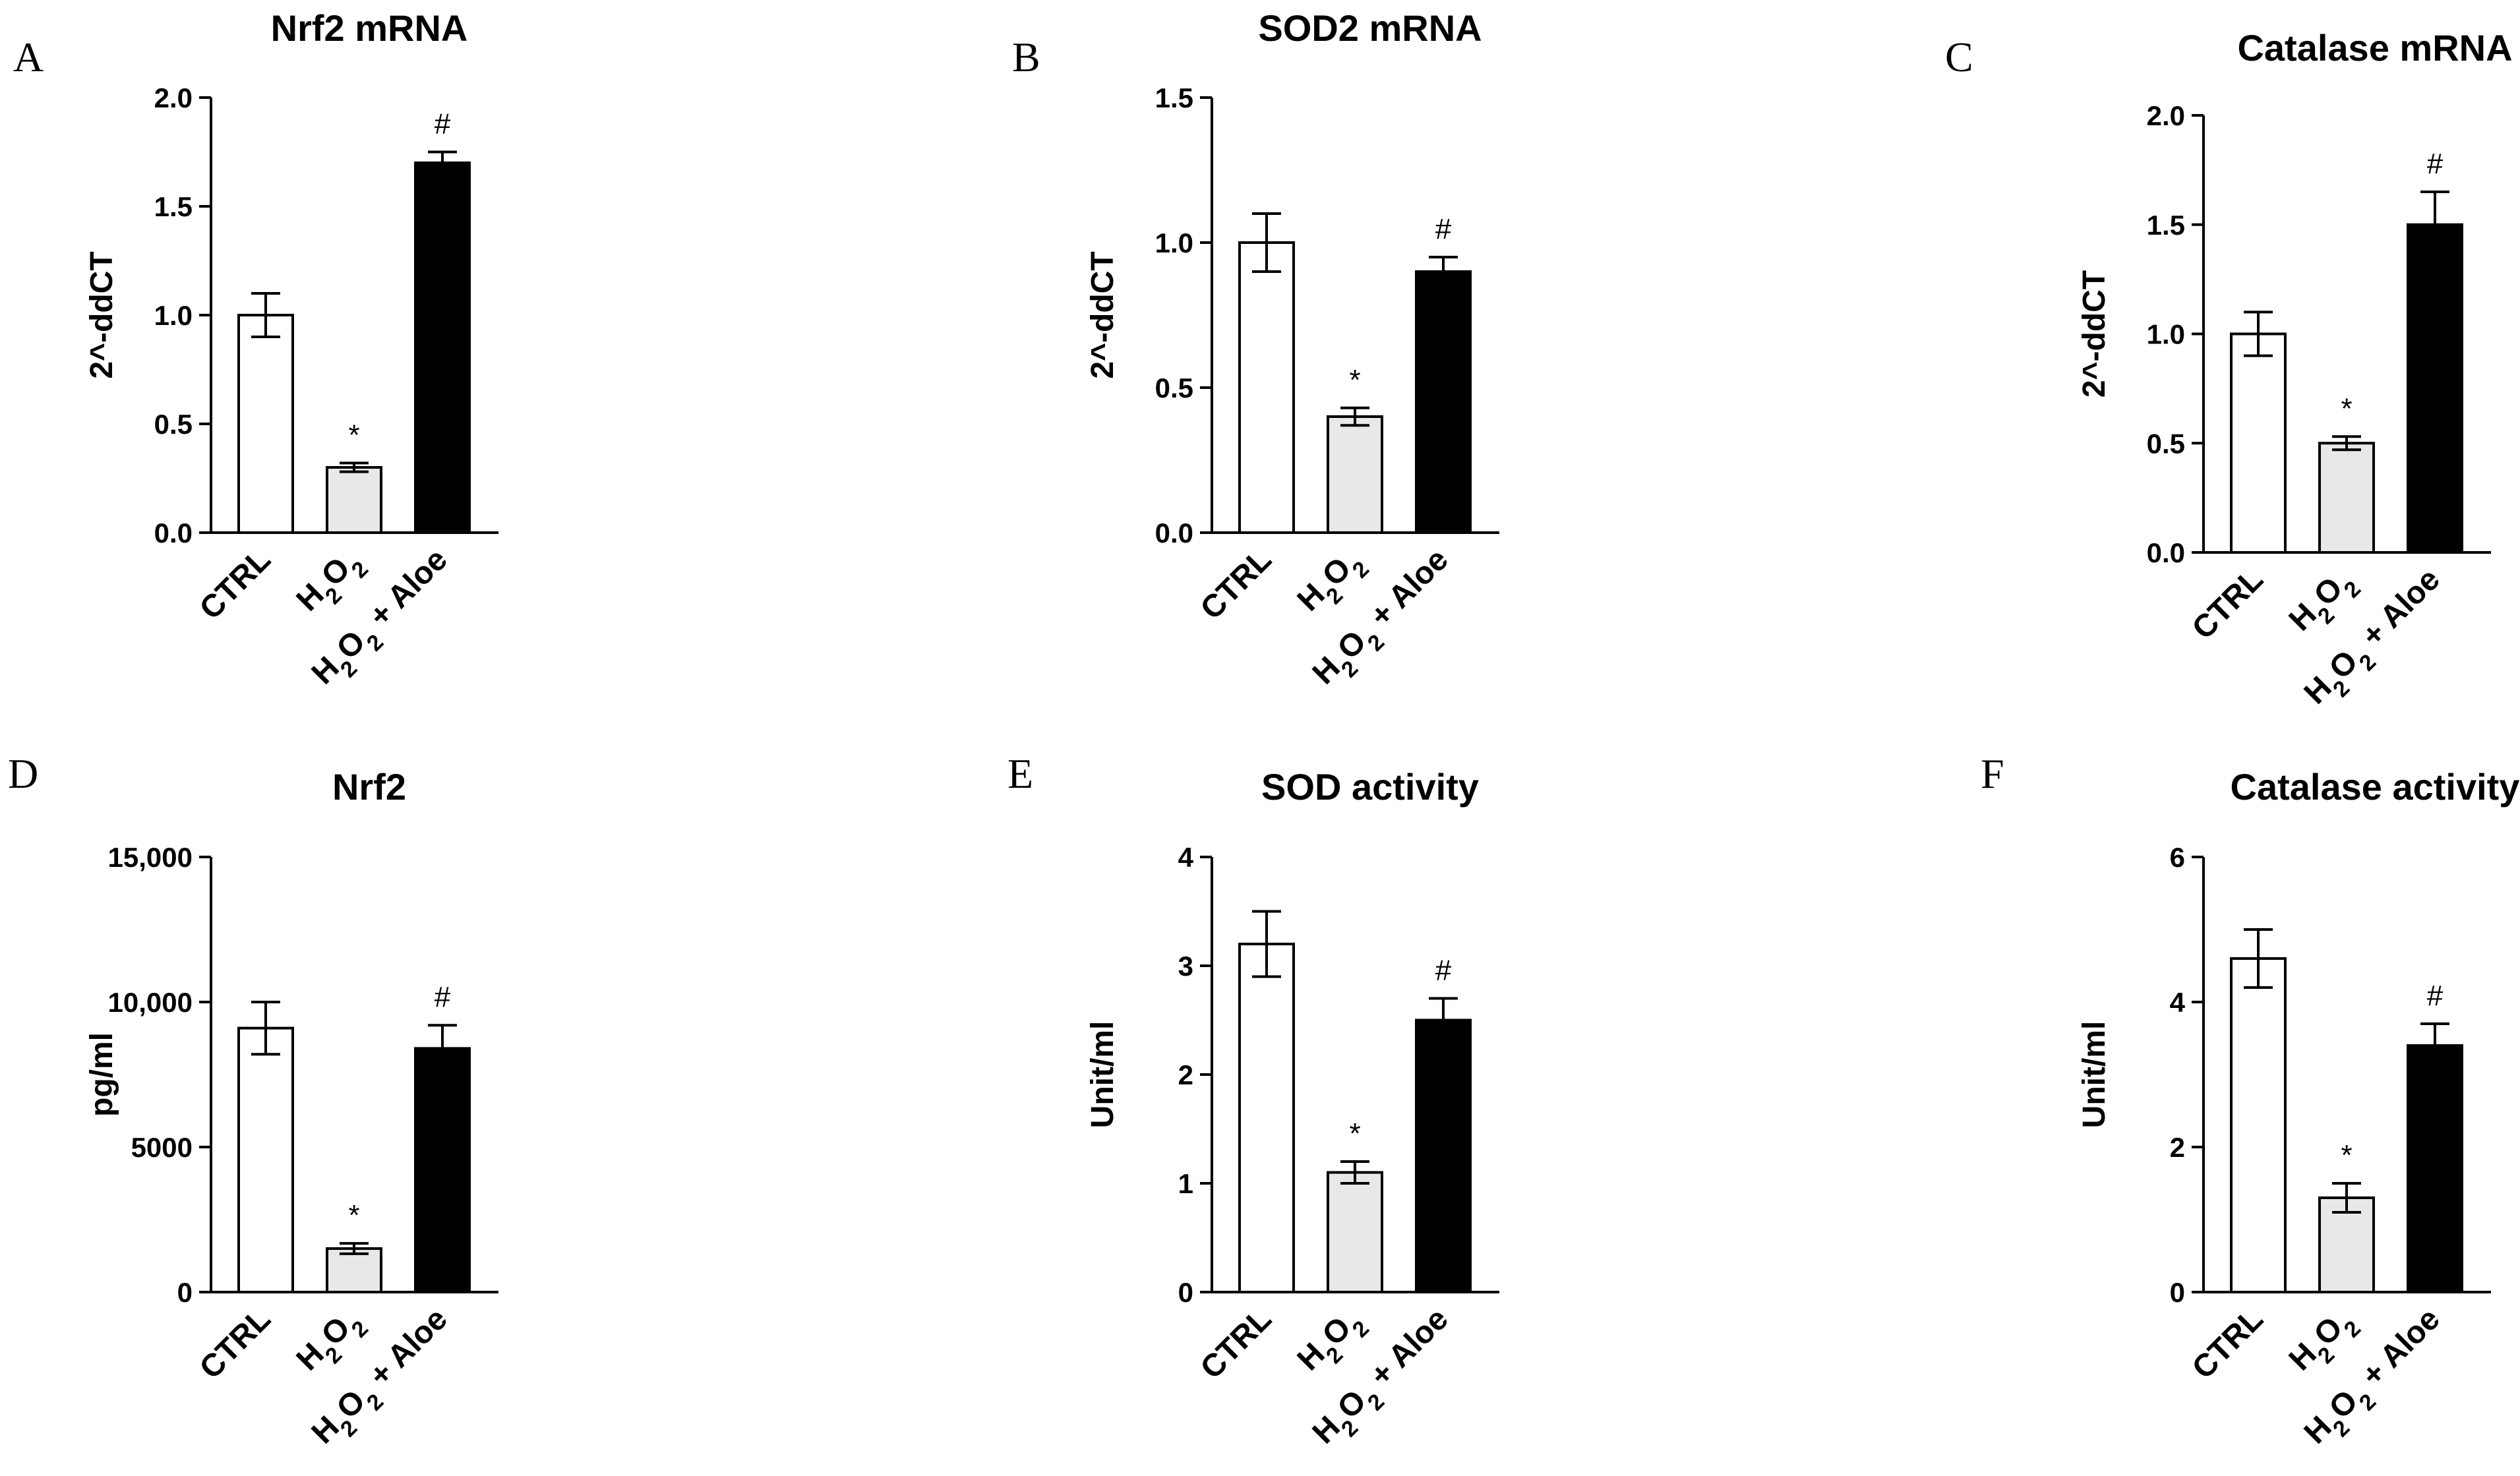  I want to click on chart-title: Catalase activity, so click(2375, 787).